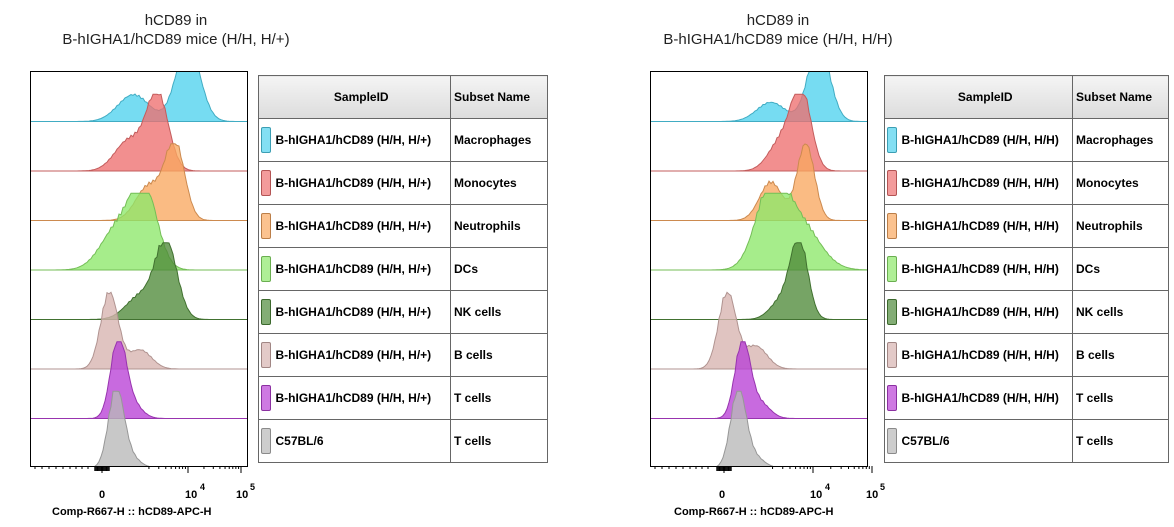  Describe the element at coordinates (778, 39) in the screenshot. I see `chart-title-line-2: B-hIGHA1/hCD89 mice (H/H, H/H)` at that location.